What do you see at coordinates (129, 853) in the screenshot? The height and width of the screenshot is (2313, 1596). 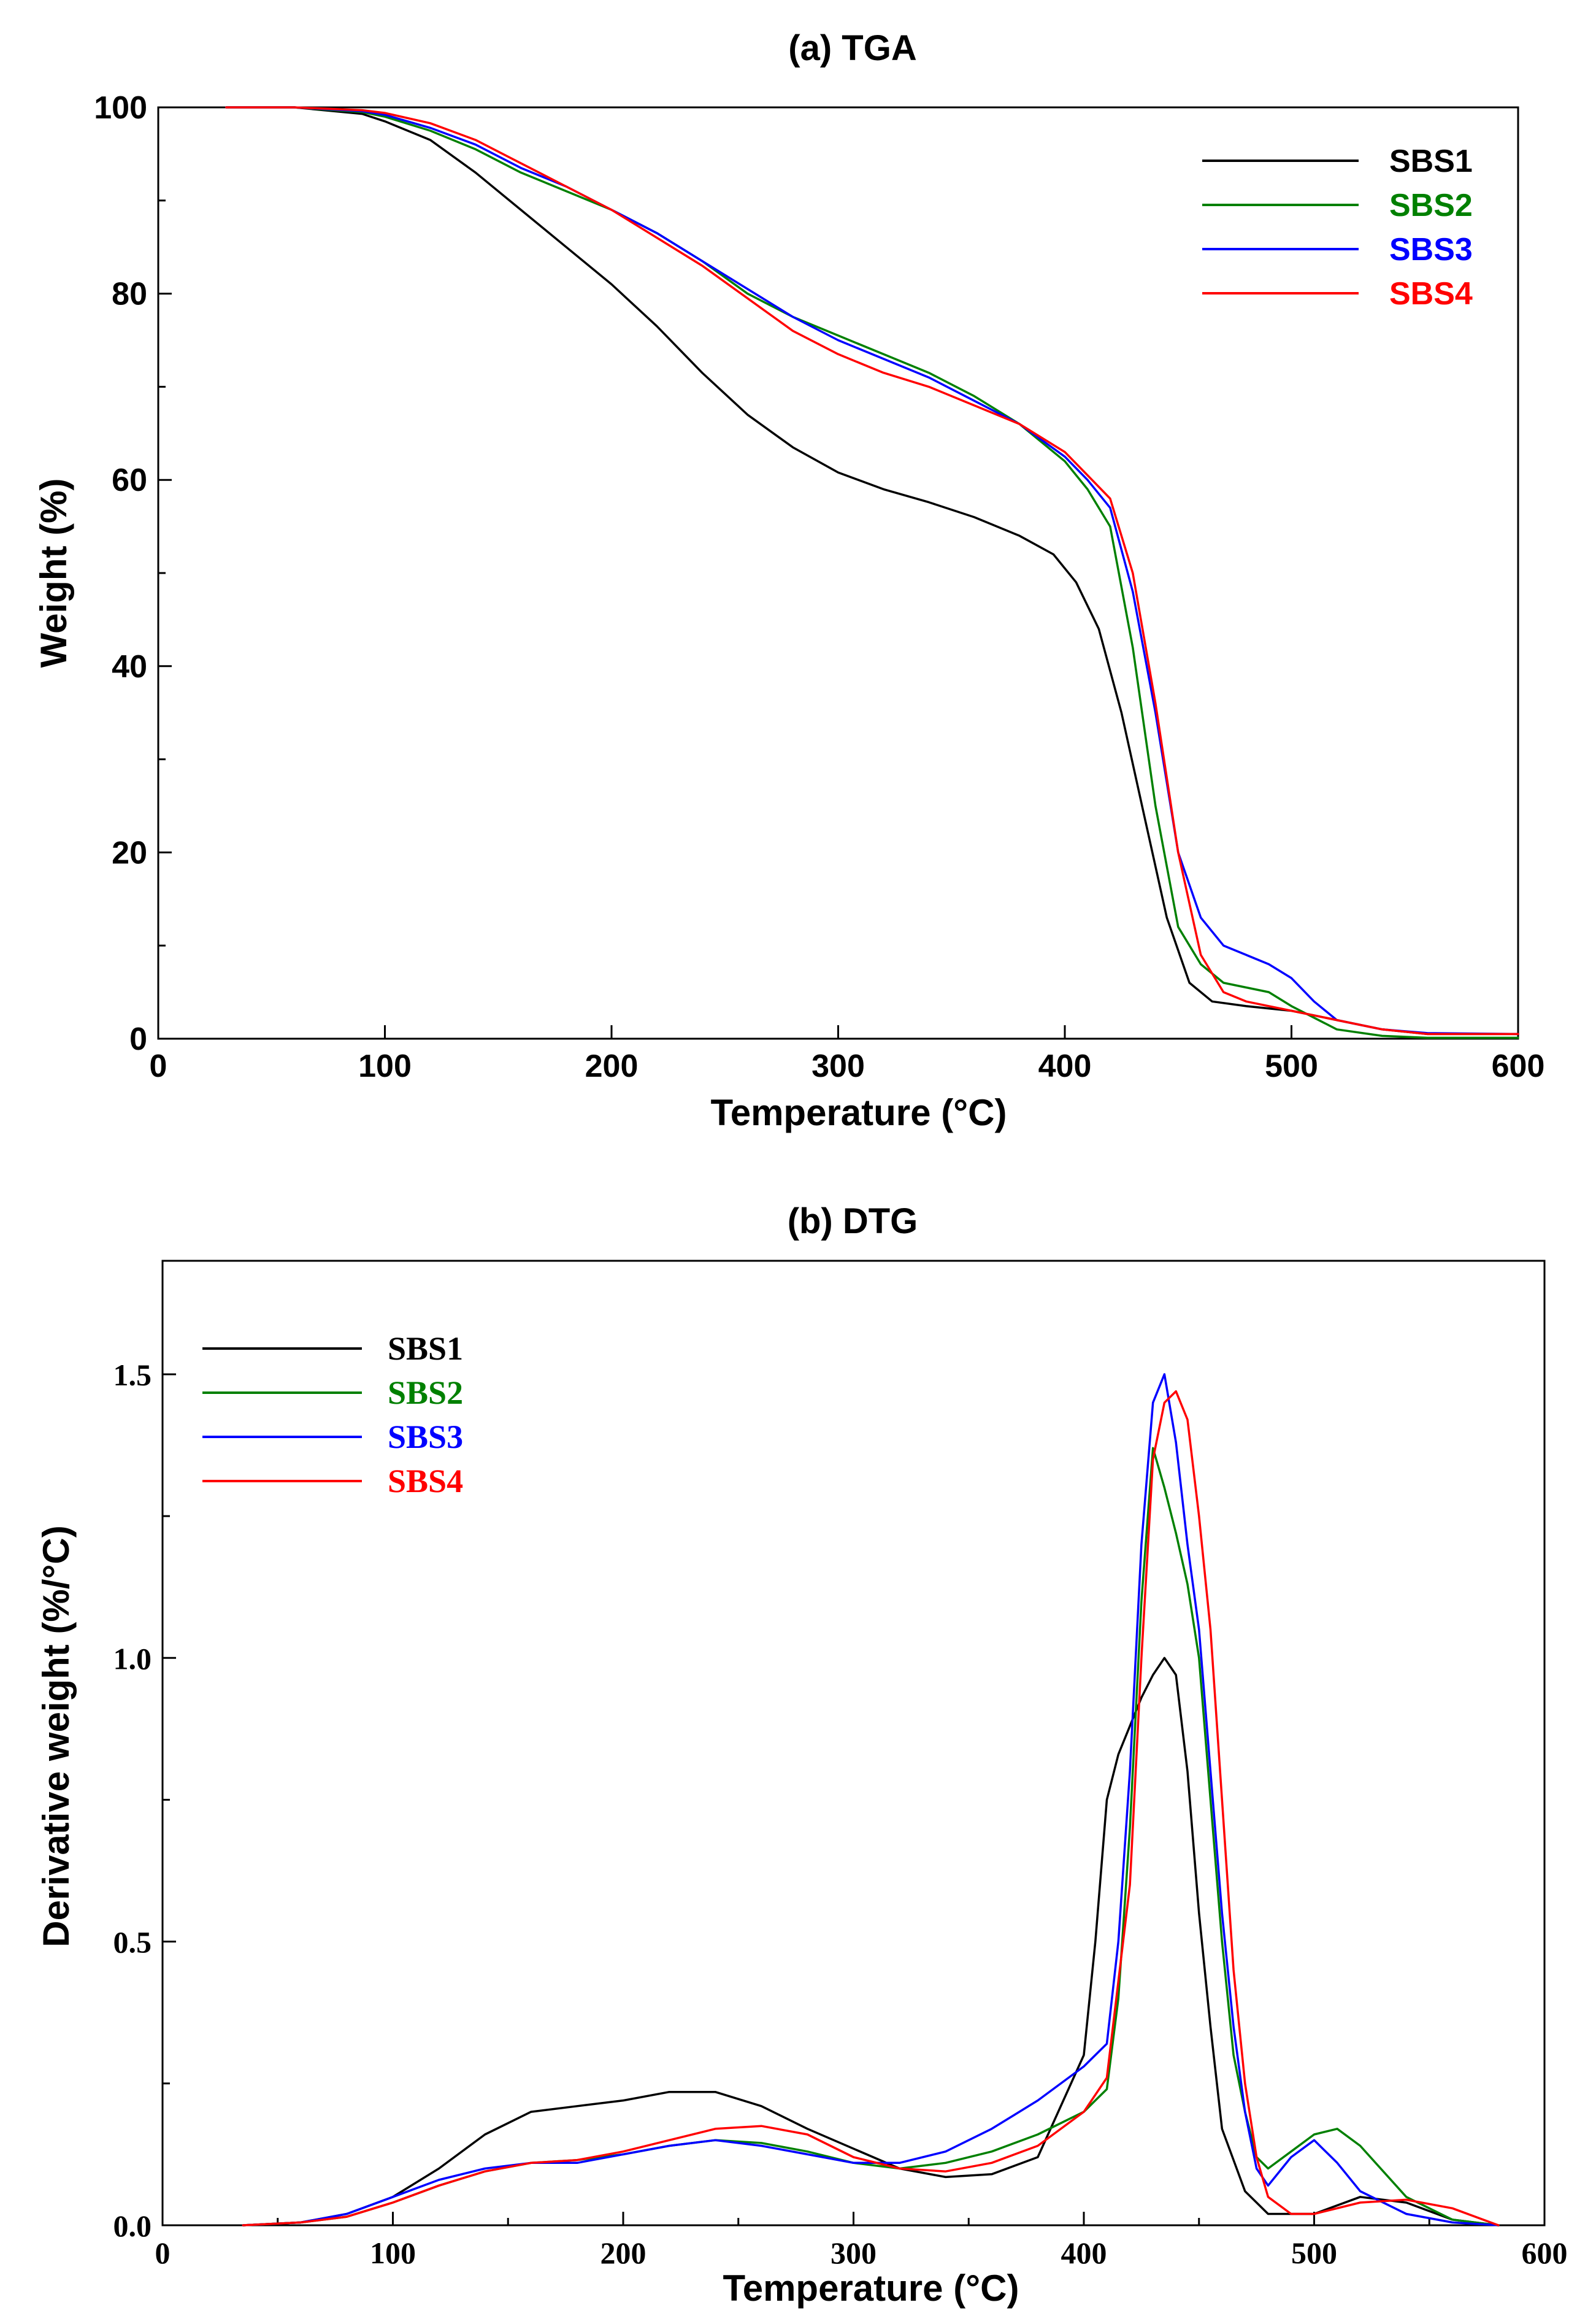 I see `tga-y-tick-label: 20` at bounding box center [129, 853].